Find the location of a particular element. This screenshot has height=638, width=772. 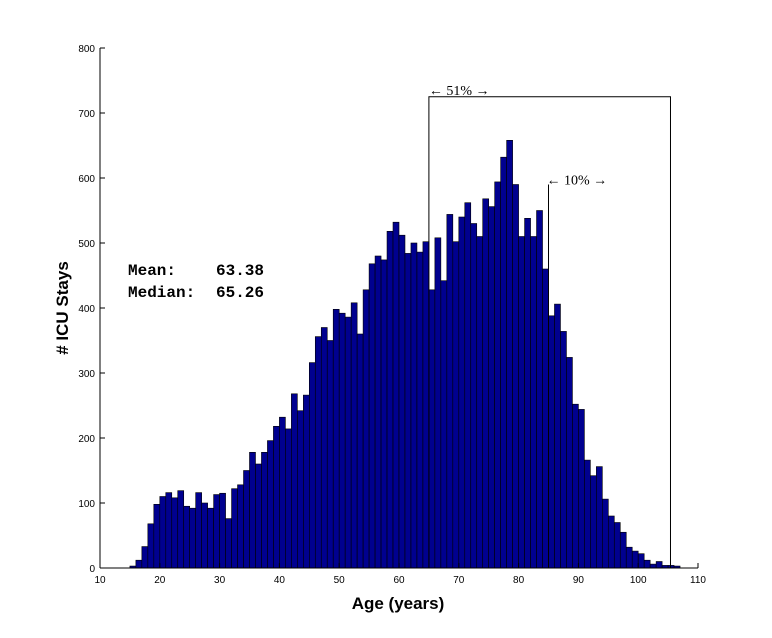

y-axis-title: # ICU Stays is located at coordinates (62, 308).